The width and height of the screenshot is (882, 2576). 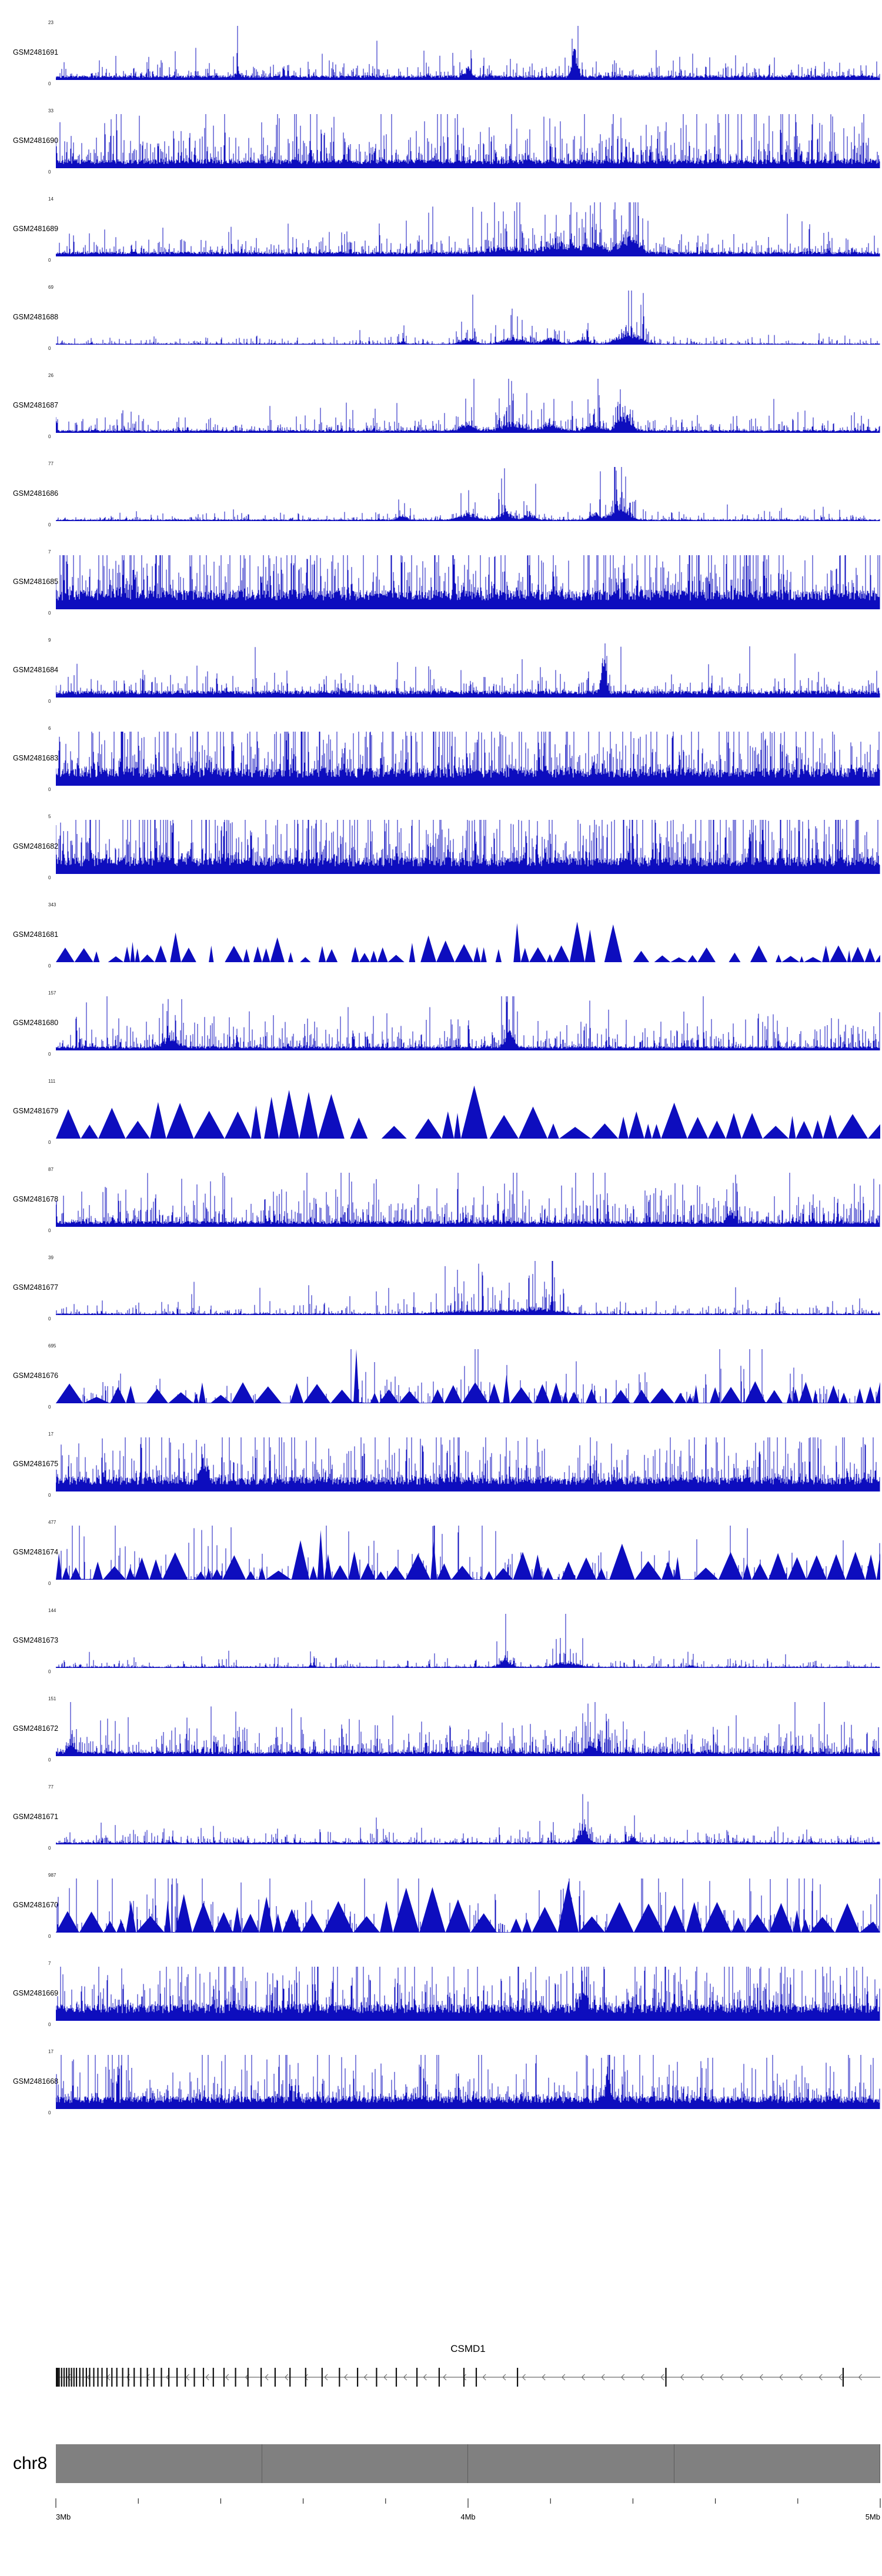 What do you see at coordinates (52, 1081) in the screenshot?
I see `track-ymax-label: 111` at bounding box center [52, 1081].